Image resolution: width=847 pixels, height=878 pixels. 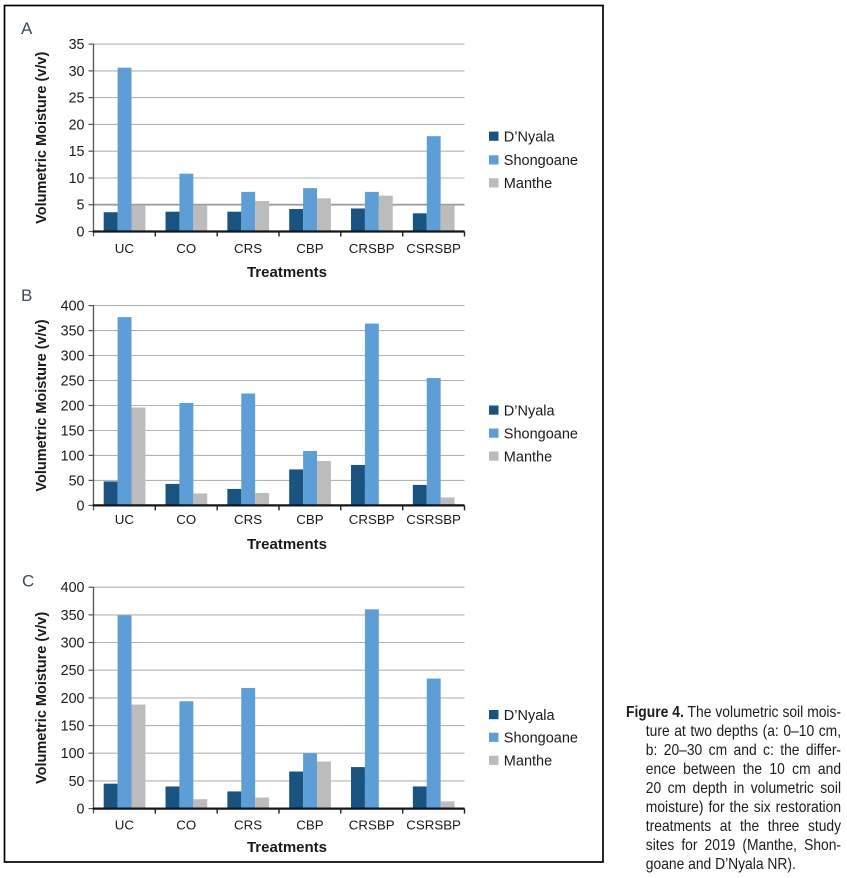 What do you see at coordinates (81, 206) in the screenshot?
I see `svg-text: 5` at bounding box center [81, 206].